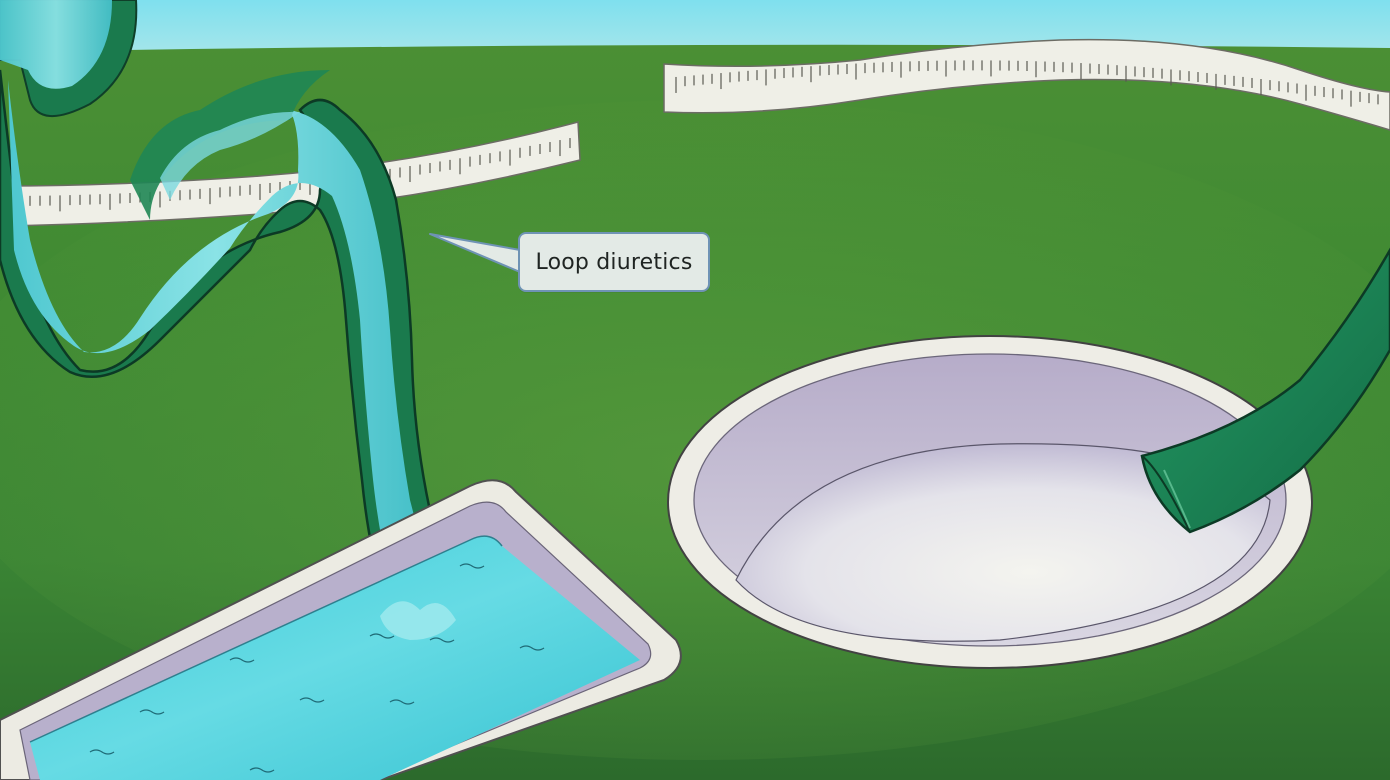 The image size is (1390, 780). What do you see at coordinates (1026, 84) in the screenshot?
I see `measuring-tape-right` at bounding box center [1026, 84].